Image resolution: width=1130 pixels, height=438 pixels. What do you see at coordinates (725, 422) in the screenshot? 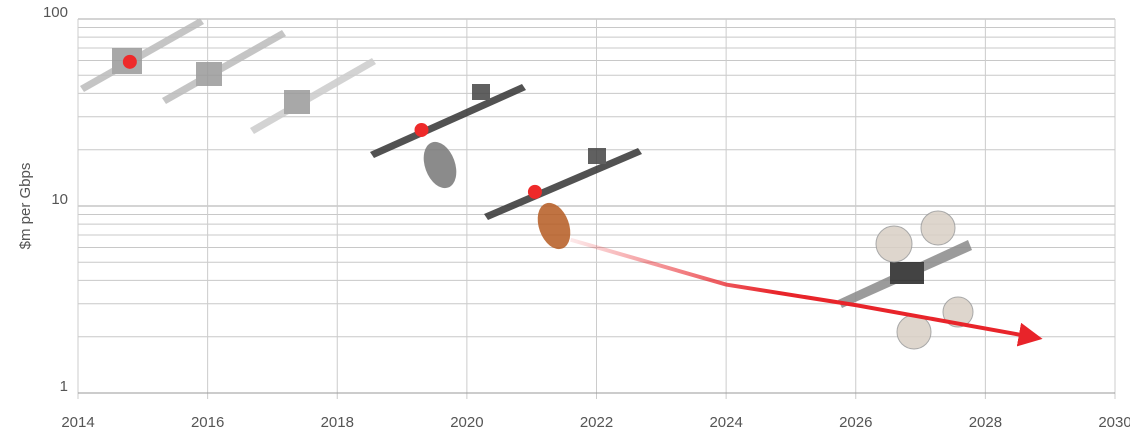
I see `x-tick-label: 2024` at bounding box center [725, 422].